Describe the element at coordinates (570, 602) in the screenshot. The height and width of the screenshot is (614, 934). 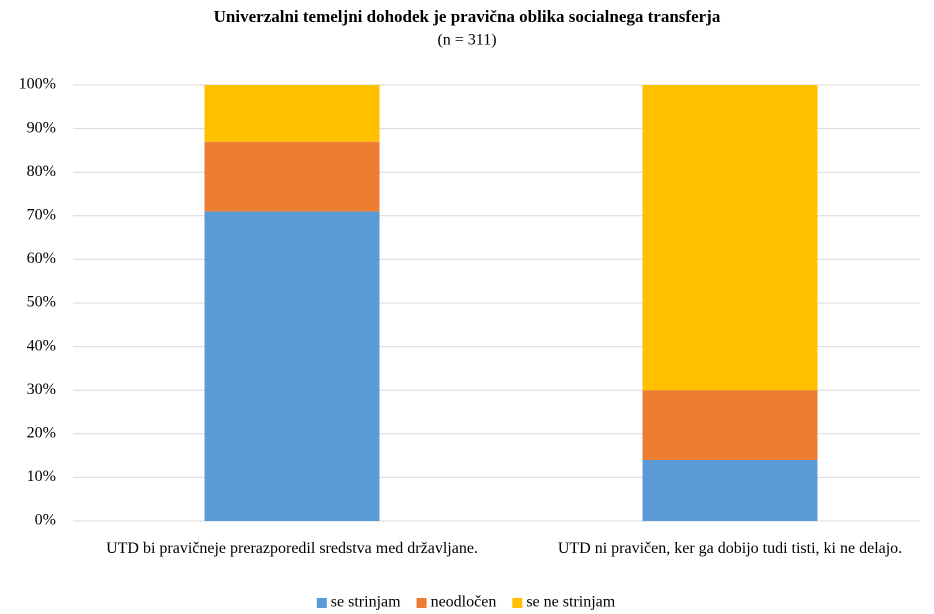
I see `legend-label: se ne strinjam` at that location.